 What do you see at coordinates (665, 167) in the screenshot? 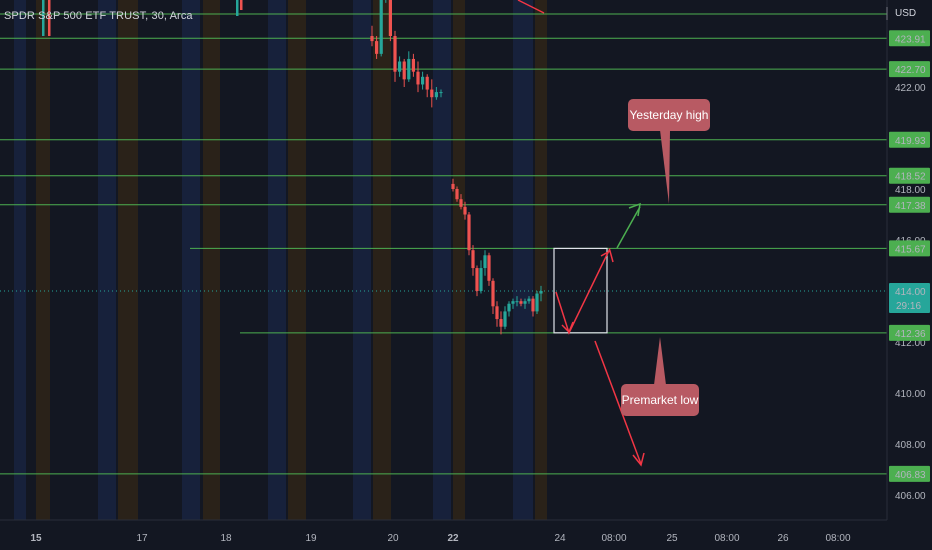
I see `callout-yesterday-high-pointer` at bounding box center [665, 167].